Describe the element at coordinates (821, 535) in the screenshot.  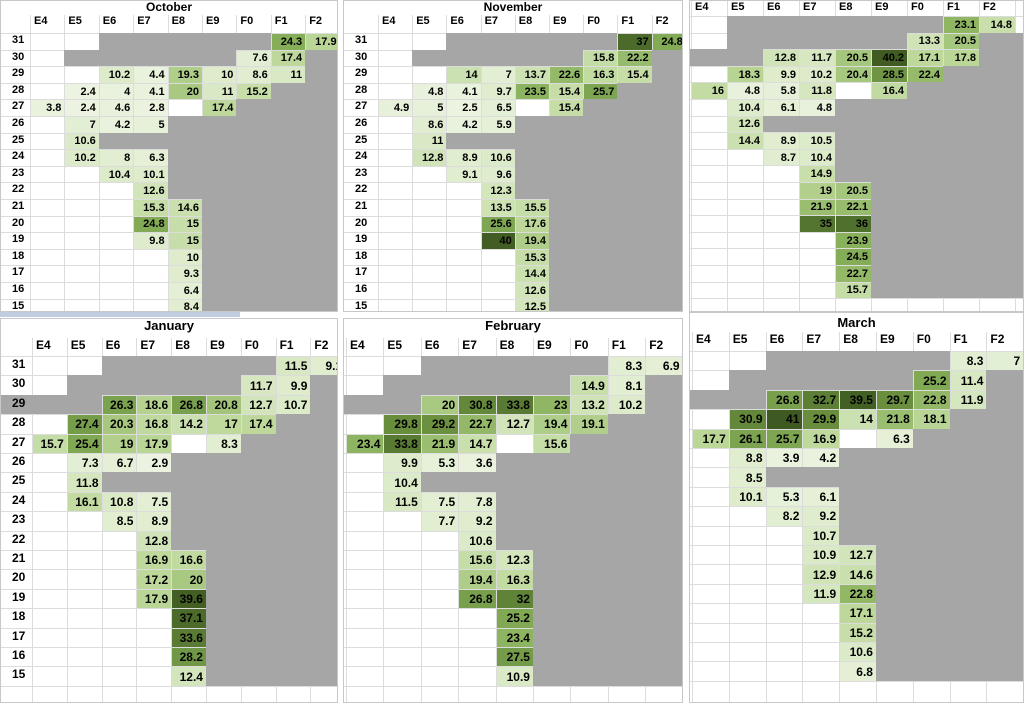
I see `heat-cell: 10.7` at that location.